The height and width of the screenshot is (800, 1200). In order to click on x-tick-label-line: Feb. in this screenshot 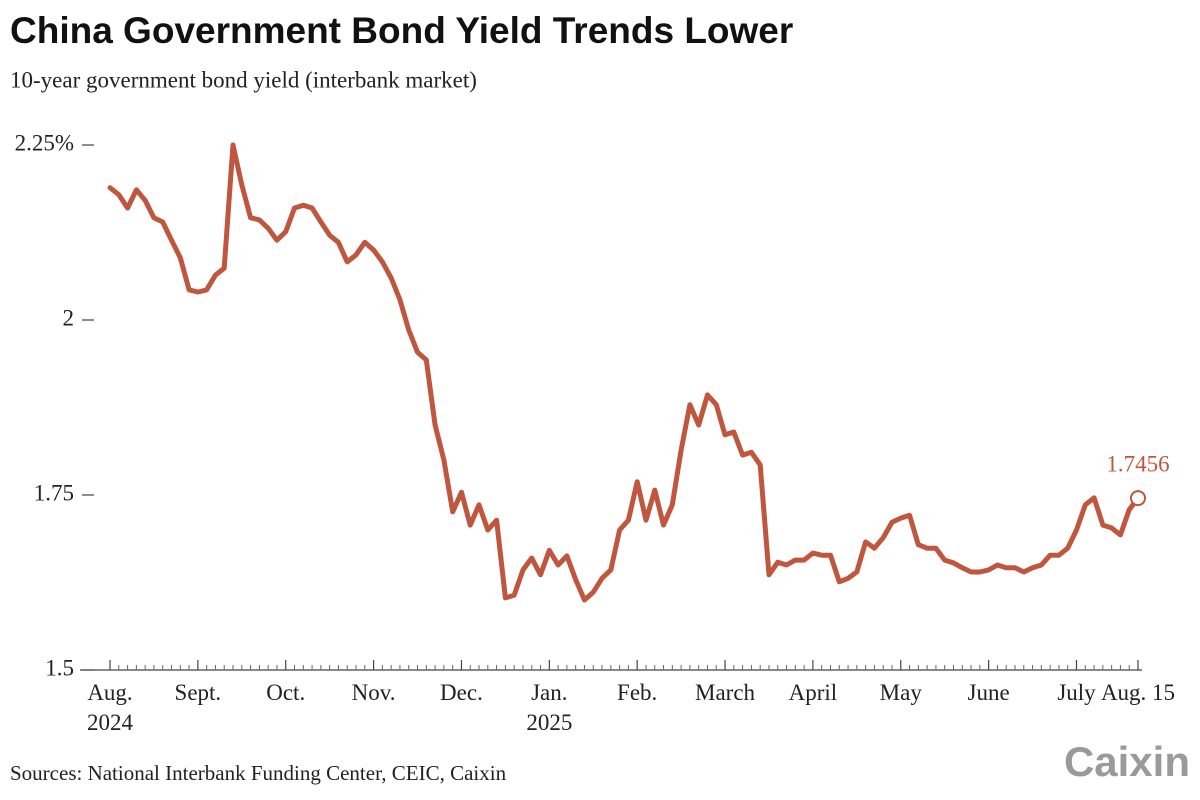, I will do `click(637, 692)`.